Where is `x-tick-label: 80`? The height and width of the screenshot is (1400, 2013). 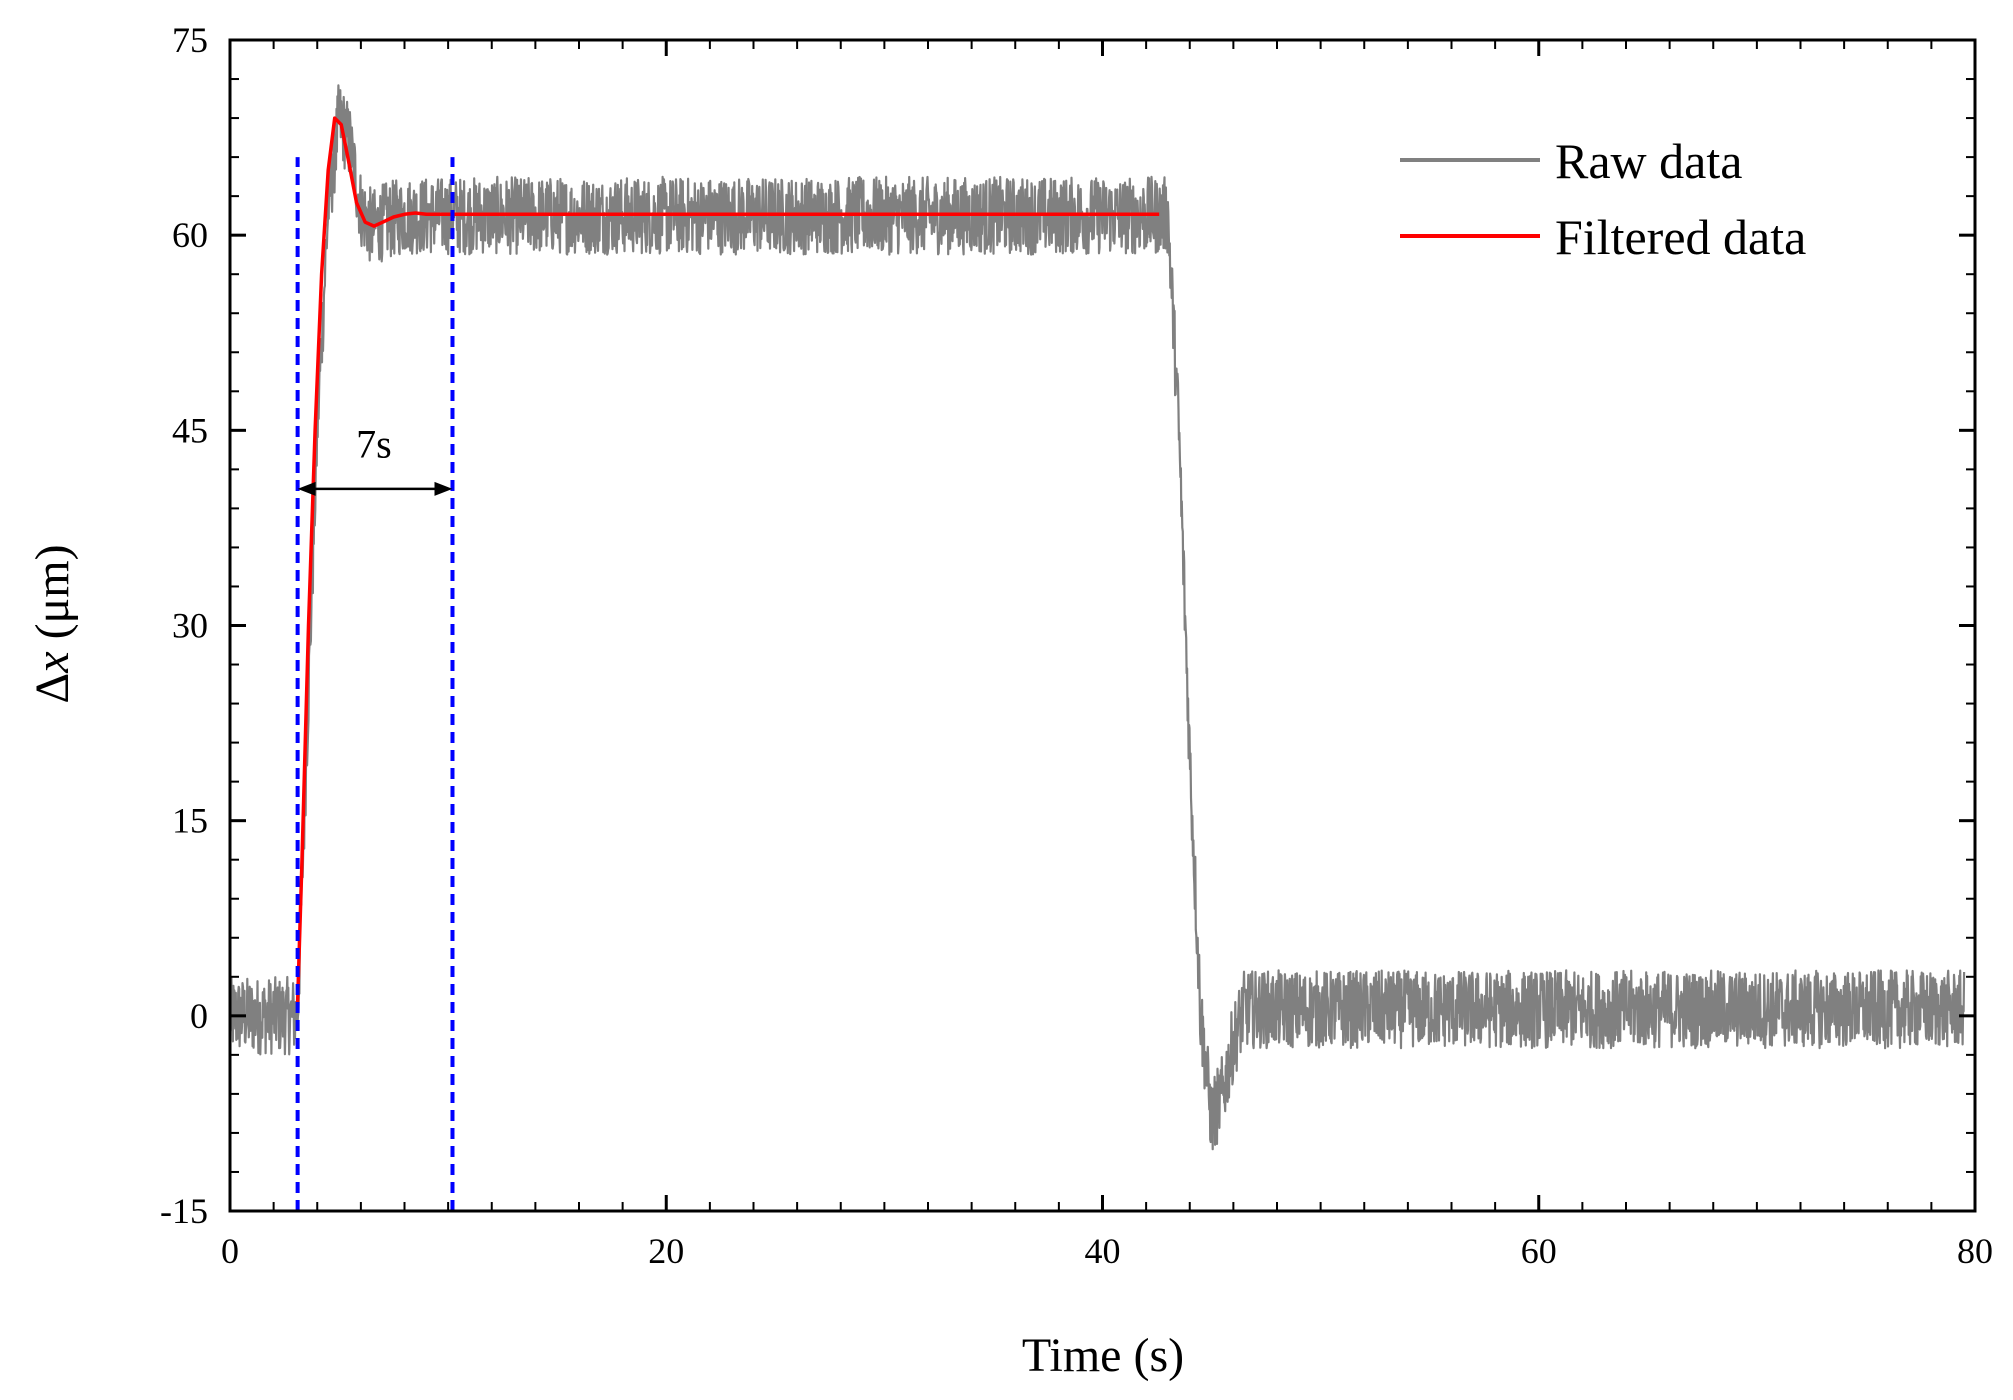
x-tick-label: 80 is located at coordinates (1975, 1251).